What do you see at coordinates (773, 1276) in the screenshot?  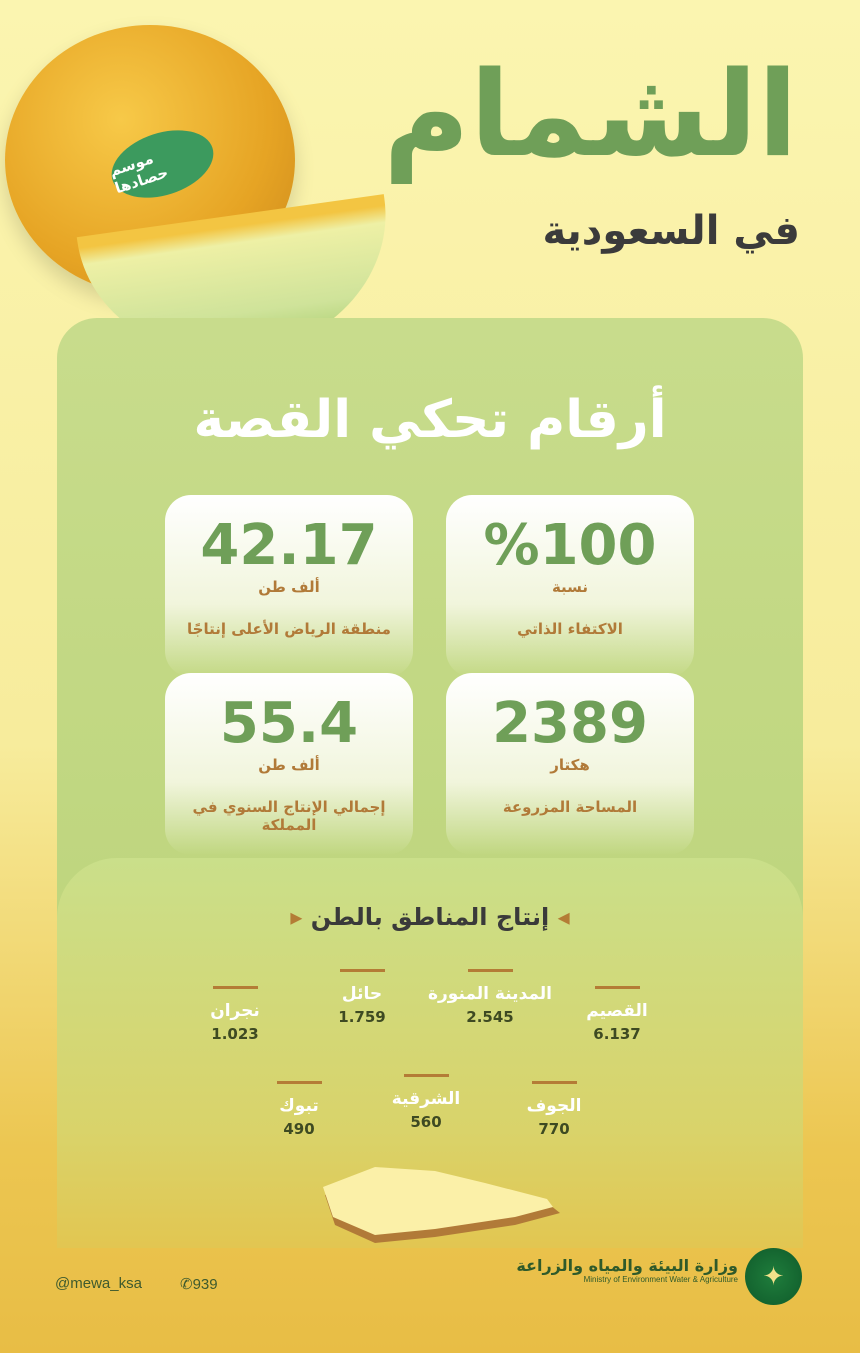 I see `ministry-logo: ✦` at bounding box center [773, 1276].